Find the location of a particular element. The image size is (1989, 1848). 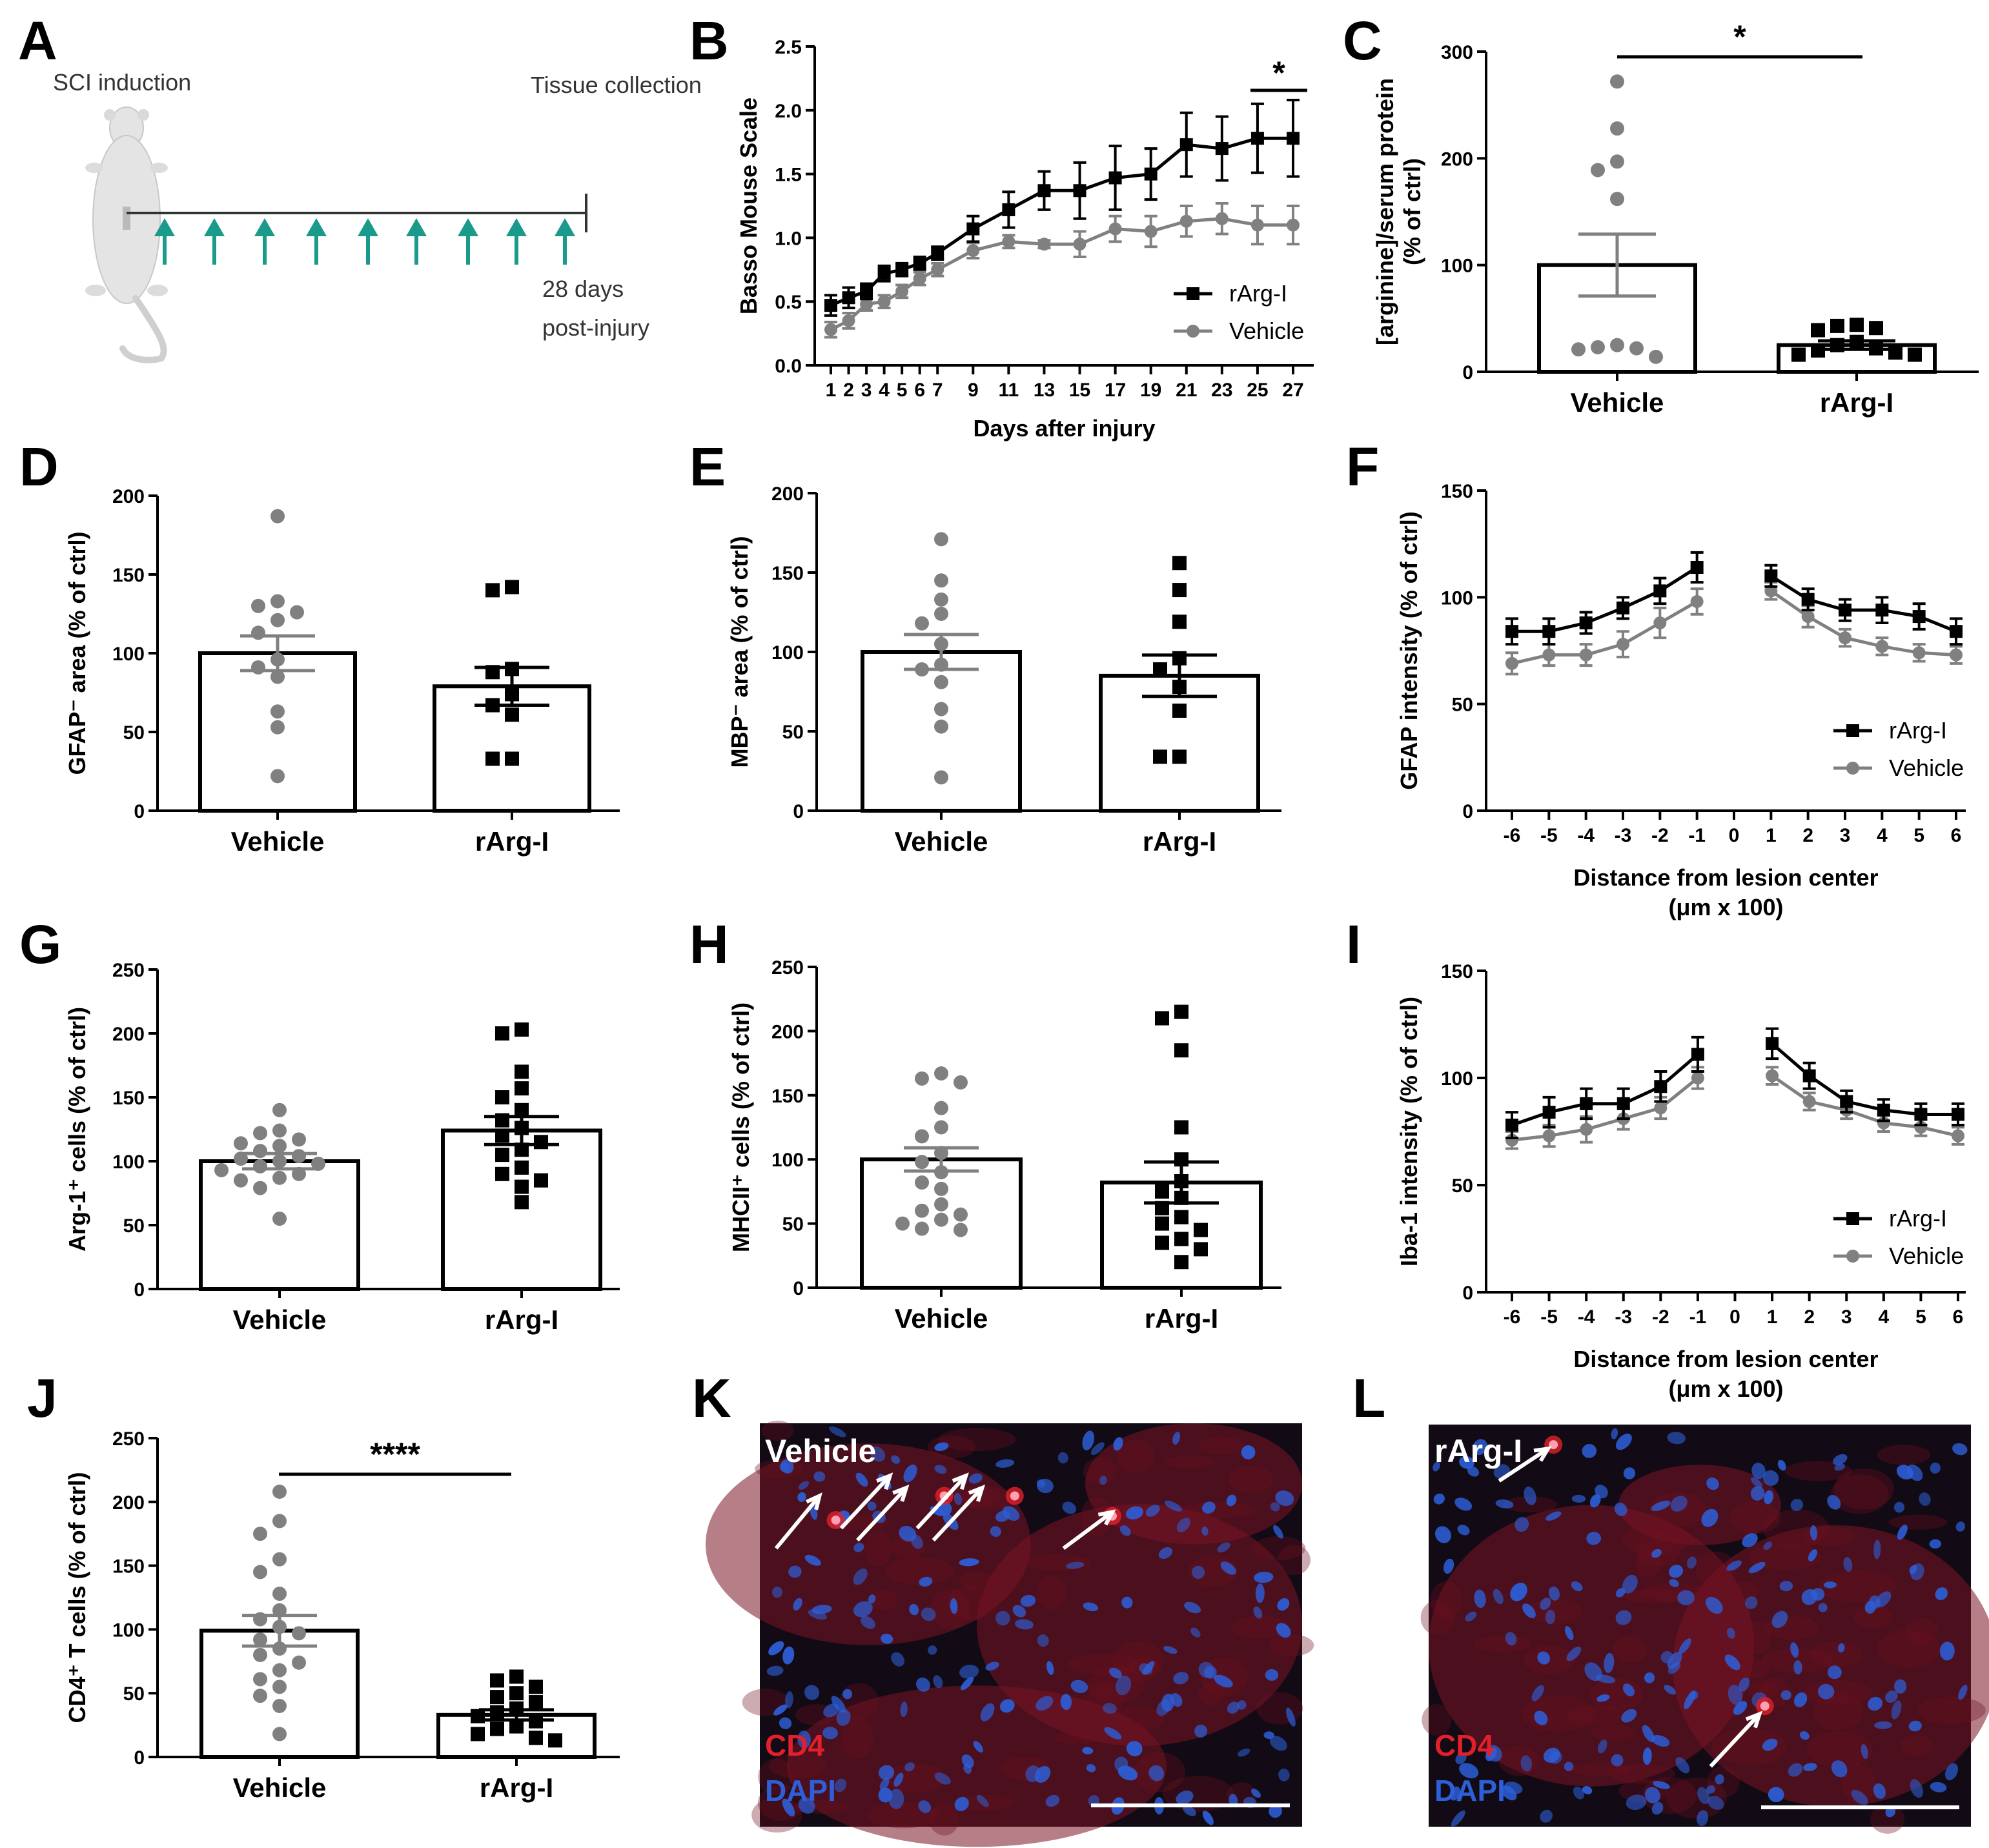

x-category-label: rArg-I is located at coordinates (1857, 402).